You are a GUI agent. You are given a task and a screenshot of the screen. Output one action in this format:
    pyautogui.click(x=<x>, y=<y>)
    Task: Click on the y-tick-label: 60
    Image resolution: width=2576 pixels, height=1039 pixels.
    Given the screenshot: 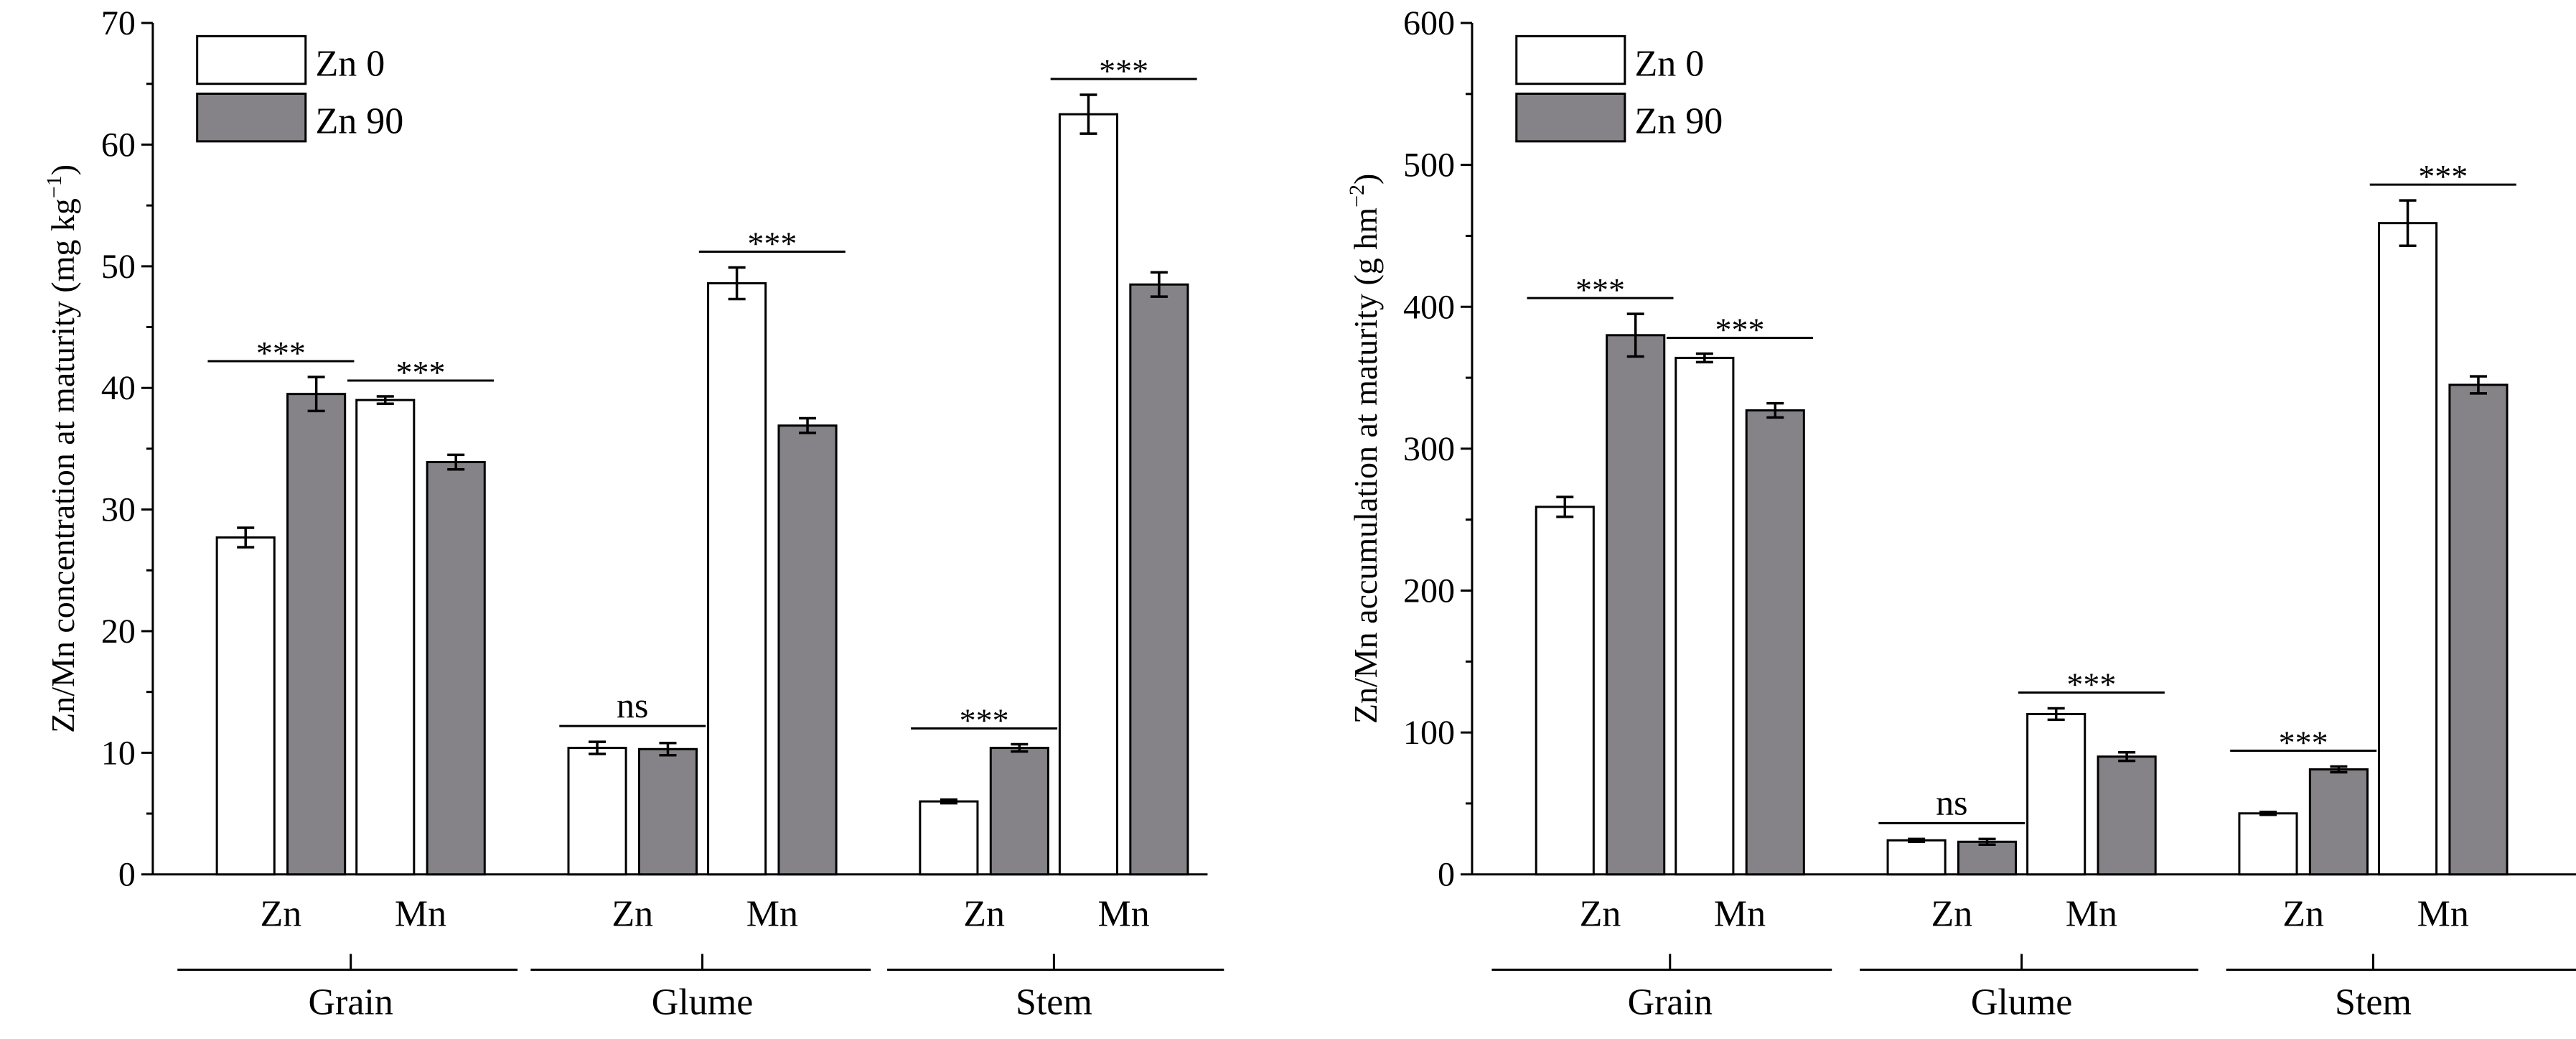 What is the action you would take?
    pyautogui.click(x=119, y=145)
    